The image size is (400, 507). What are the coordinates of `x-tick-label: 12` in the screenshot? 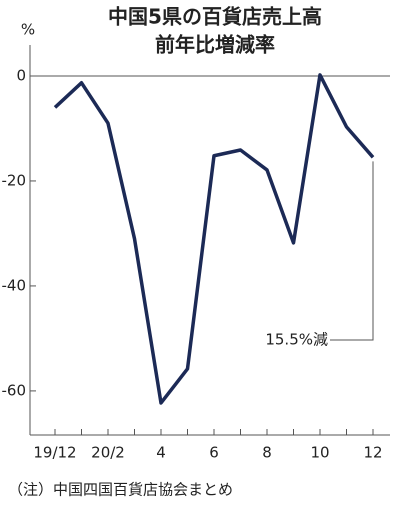 It's located at (372, 453).